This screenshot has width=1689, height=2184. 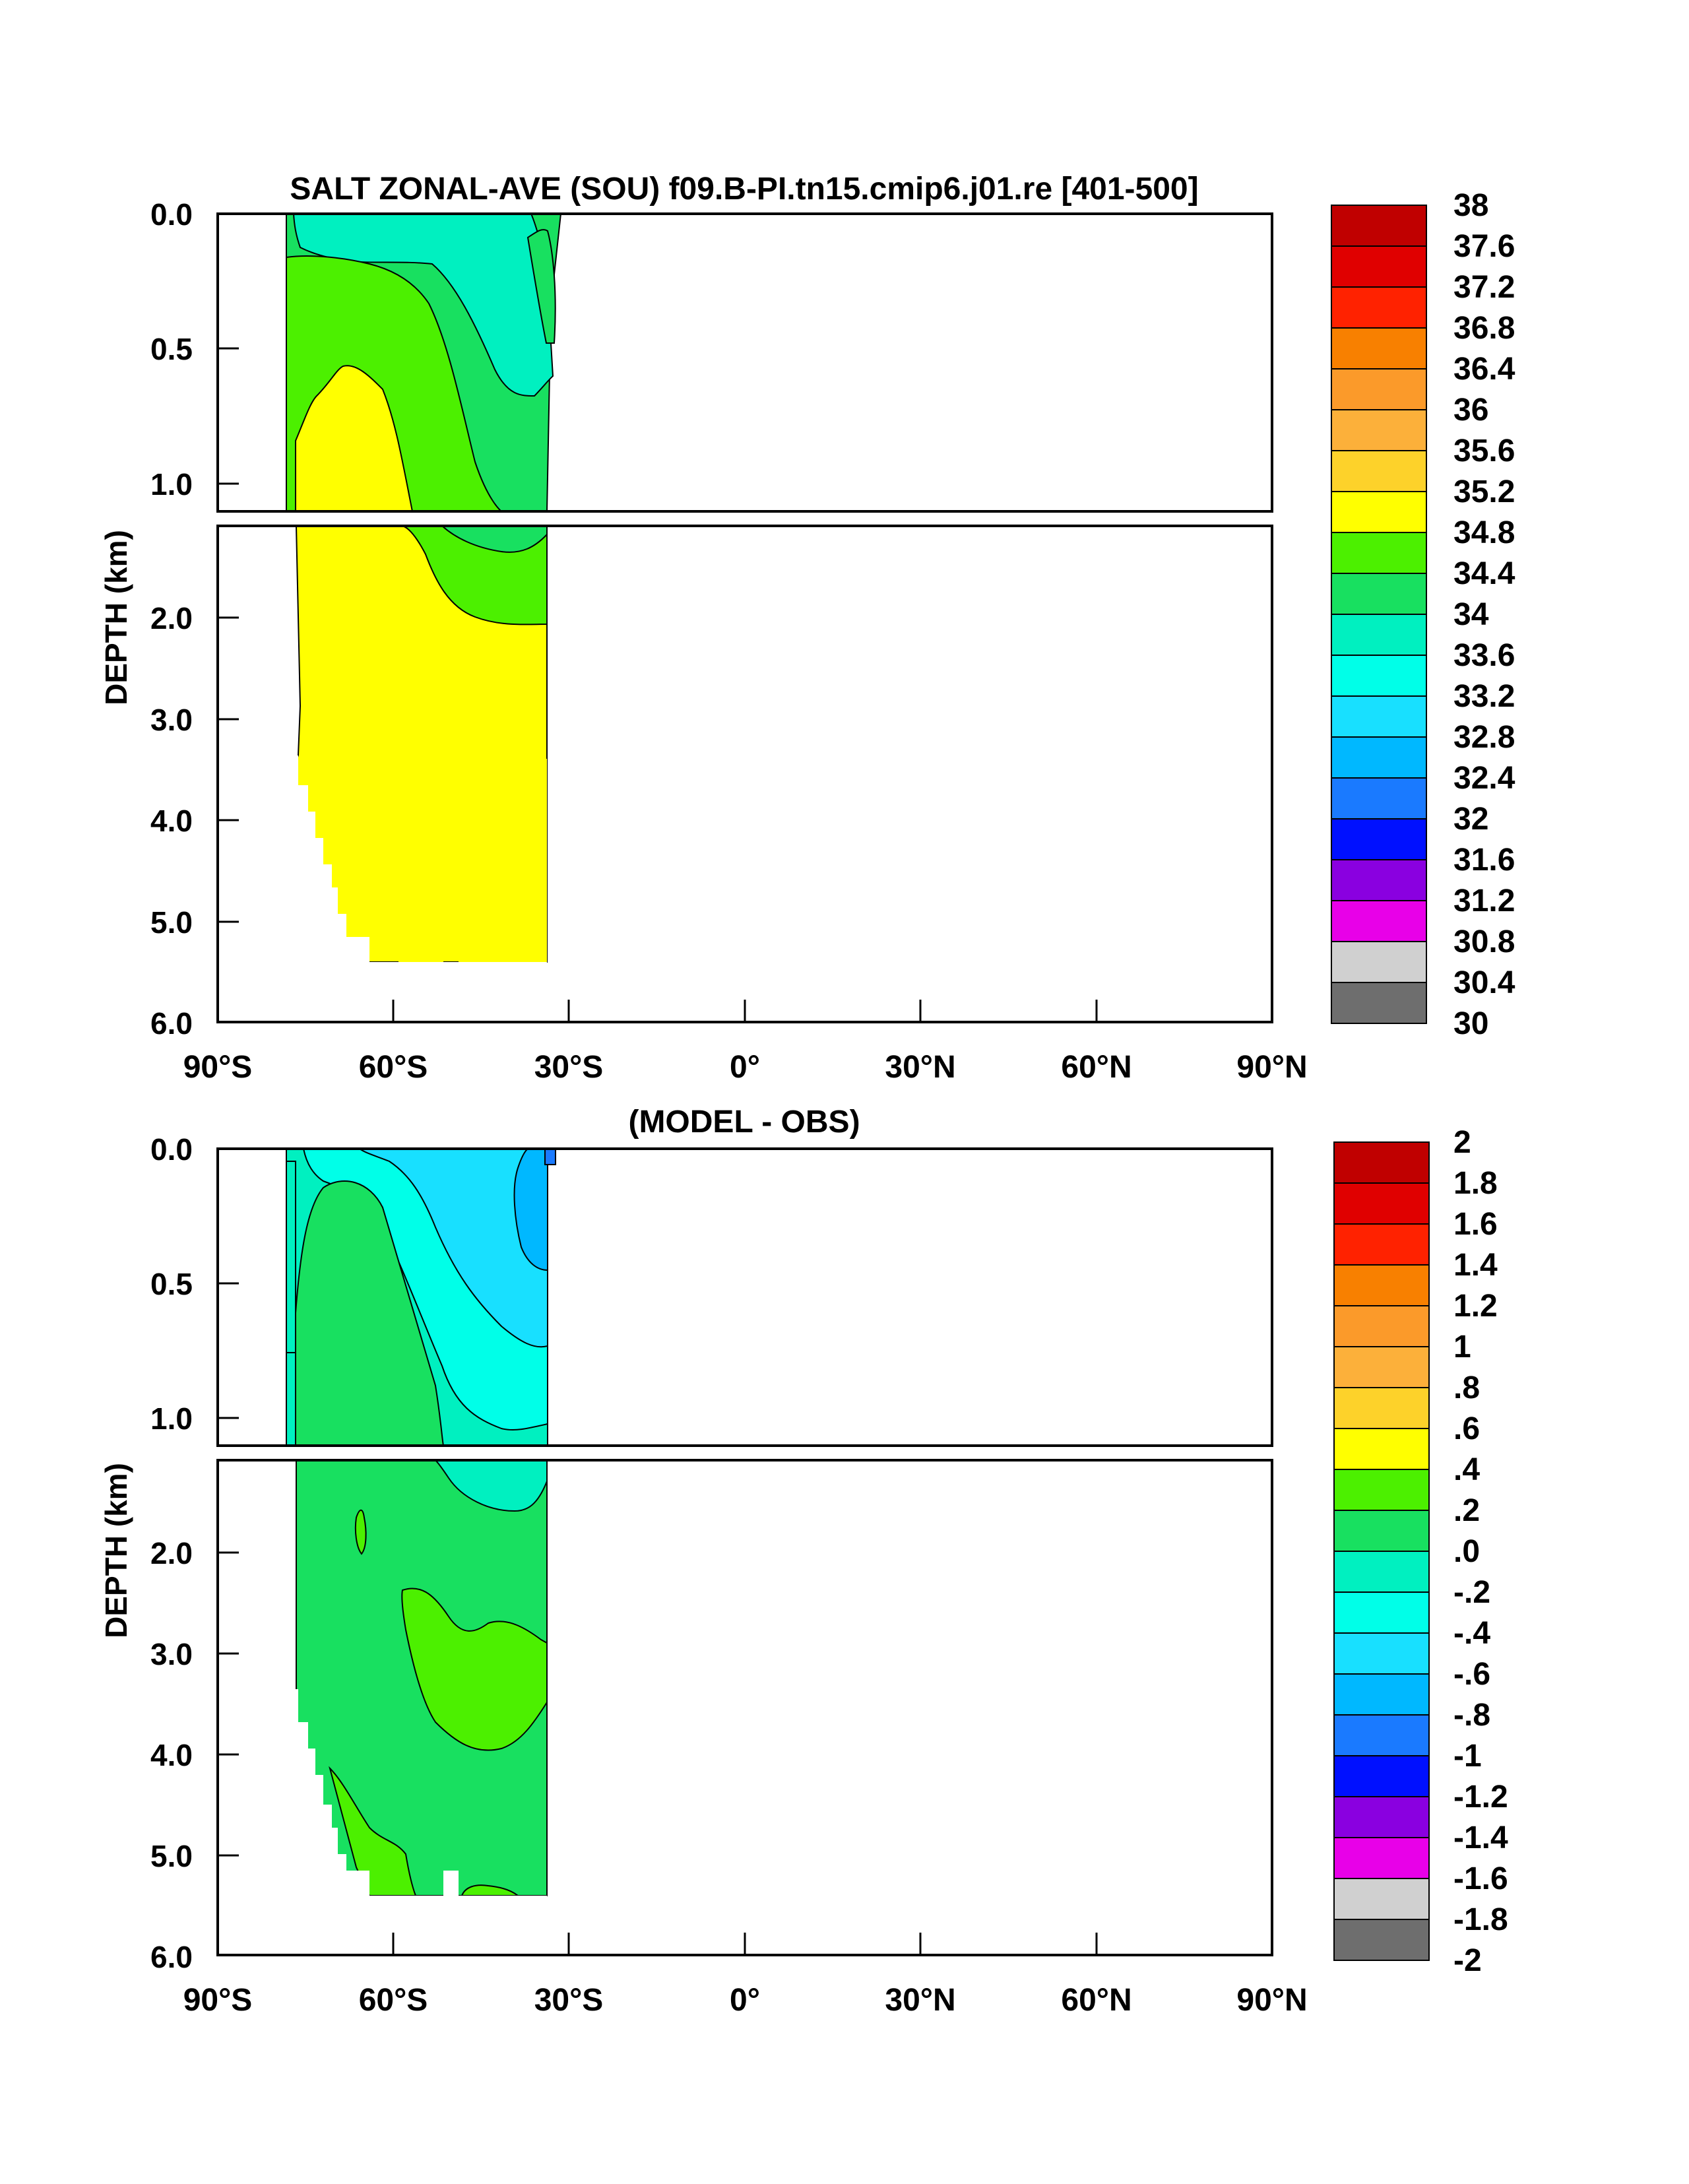 What do you see at coordinates (1484, 737) in the screenshot?
I see `colorbar-label: 32.8` at bounding box center [1484, 737].